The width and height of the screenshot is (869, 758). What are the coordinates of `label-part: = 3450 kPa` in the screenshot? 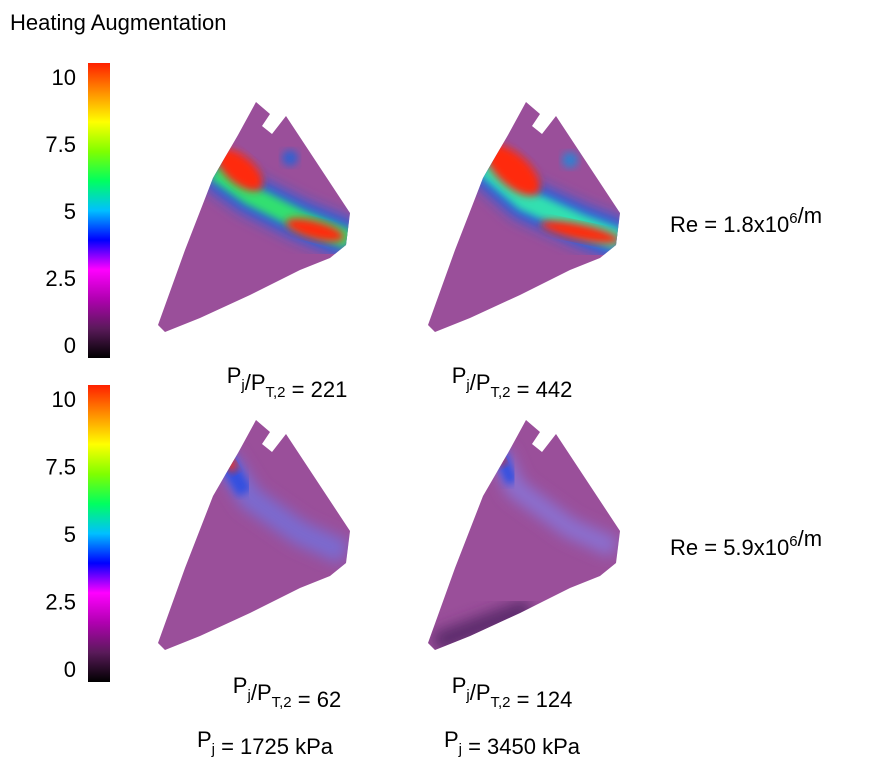 It's located at (521, 746).